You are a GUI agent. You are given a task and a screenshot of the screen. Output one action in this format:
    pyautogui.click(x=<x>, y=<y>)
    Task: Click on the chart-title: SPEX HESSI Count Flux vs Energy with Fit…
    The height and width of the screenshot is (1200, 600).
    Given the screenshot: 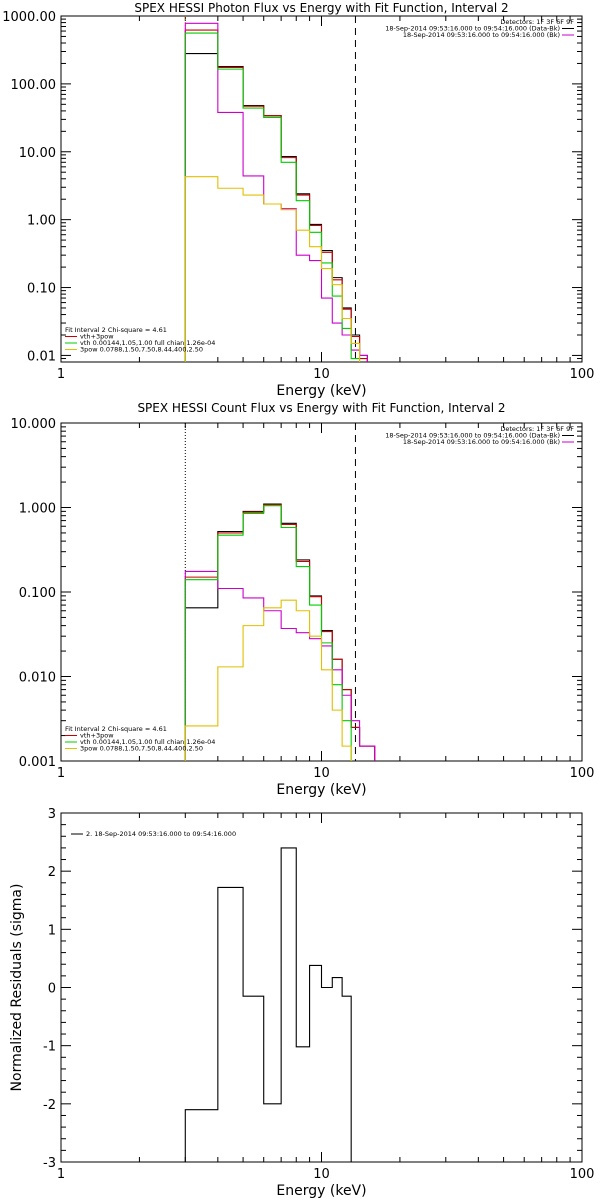 What is the action you would take?
    pyautogui.click(x=321, y=408)
    